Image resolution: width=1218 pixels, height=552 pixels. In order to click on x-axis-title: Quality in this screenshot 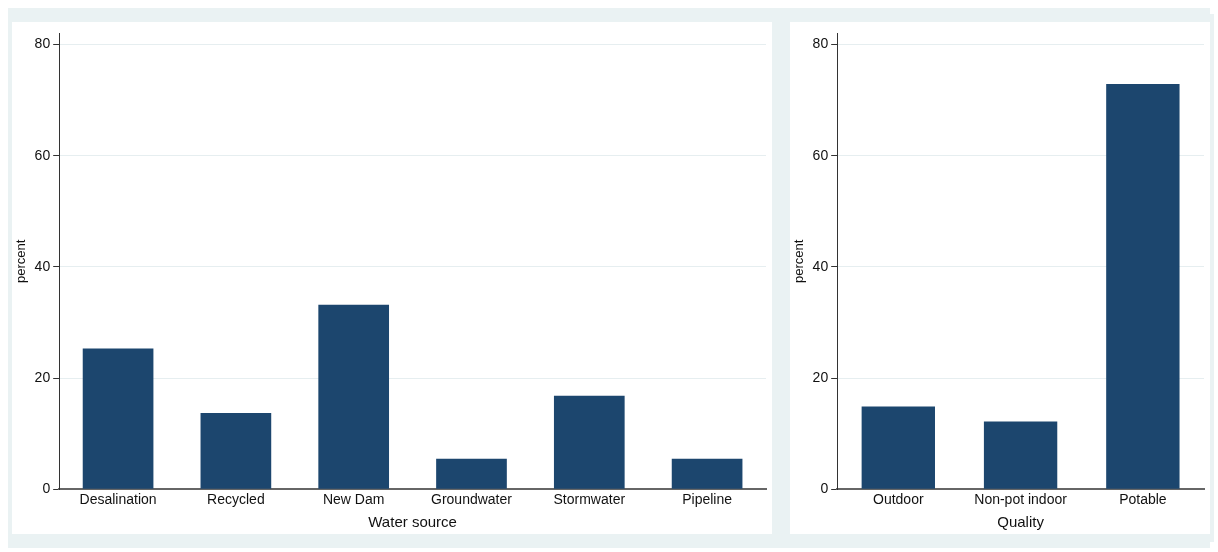, I will do `click(1021, 522)`.